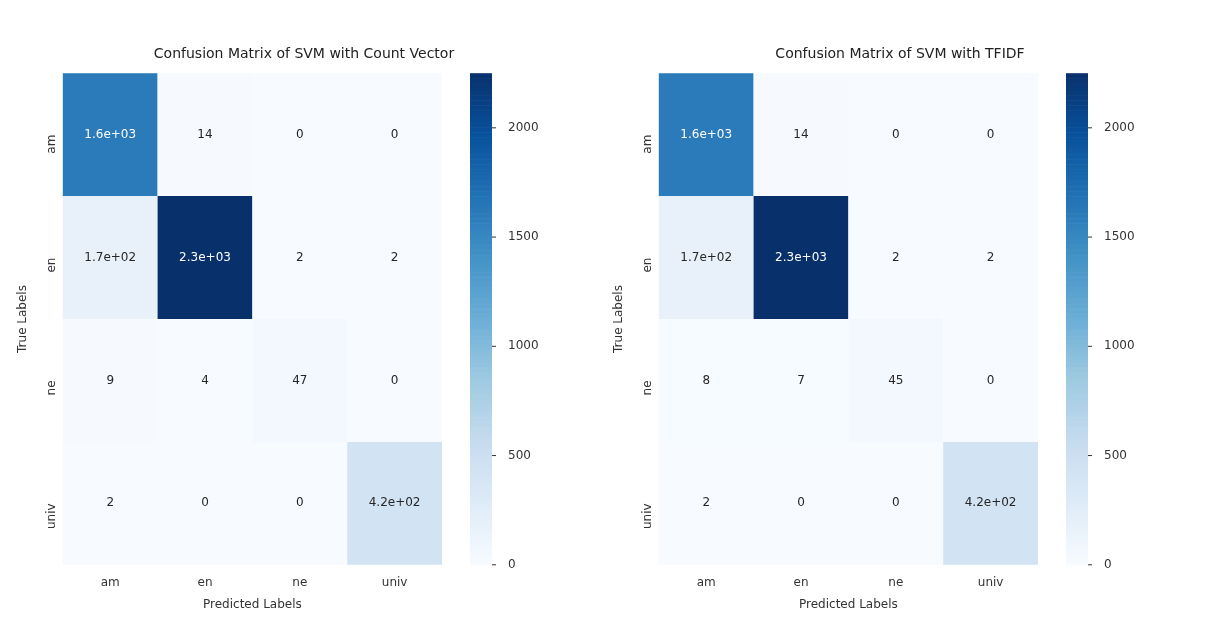 The height and width of the screenshot is (639, 1212). Describe the element at coordinates (896, 379) in the screenshot. I see `data-label: 45` at that location.